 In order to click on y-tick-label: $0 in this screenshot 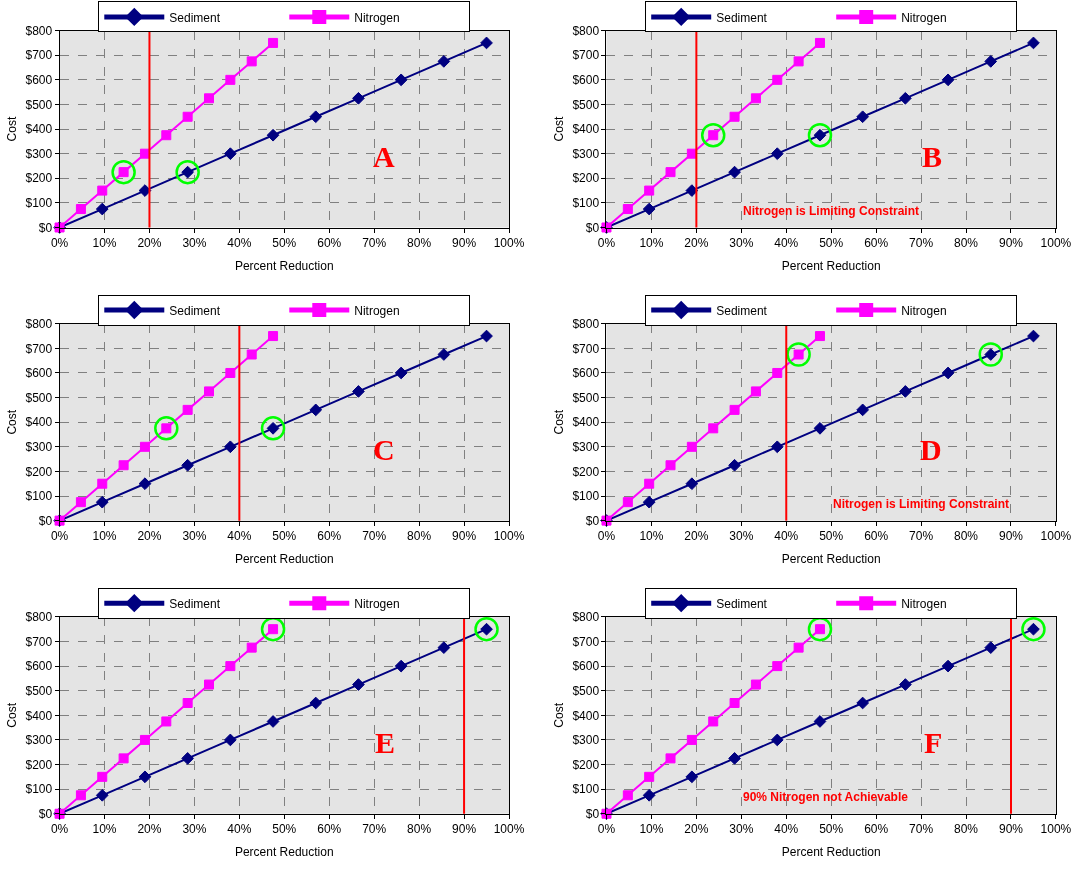, I will do `click(45, 227)`.